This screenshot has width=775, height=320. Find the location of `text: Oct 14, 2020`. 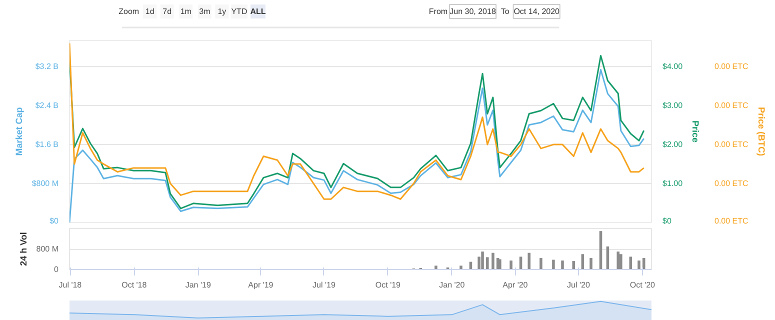

text: Oct 14, 2020 is located at coordinates (537, 11).